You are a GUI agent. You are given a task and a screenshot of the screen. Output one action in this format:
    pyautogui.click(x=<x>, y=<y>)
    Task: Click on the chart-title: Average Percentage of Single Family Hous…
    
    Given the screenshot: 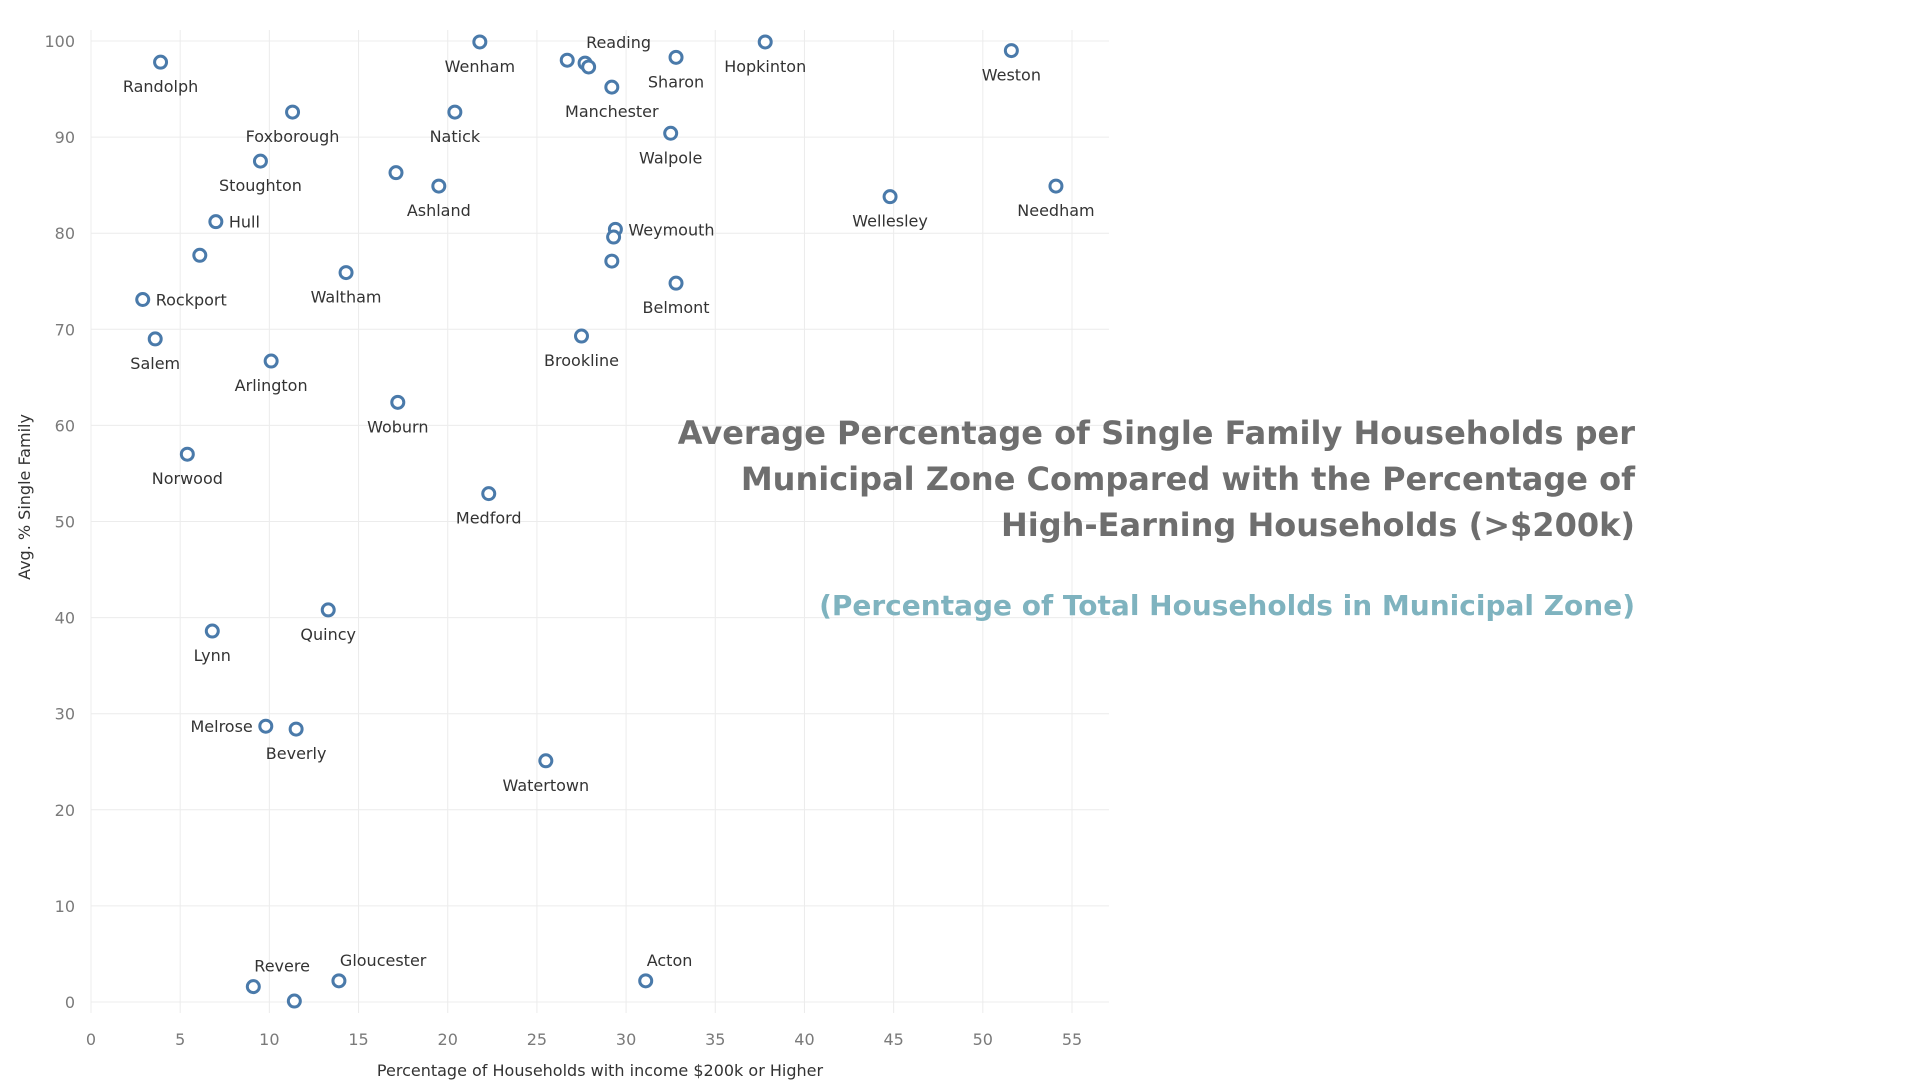 What is the action you would take?
    pyautogui.click(x=1156, y=479)
    